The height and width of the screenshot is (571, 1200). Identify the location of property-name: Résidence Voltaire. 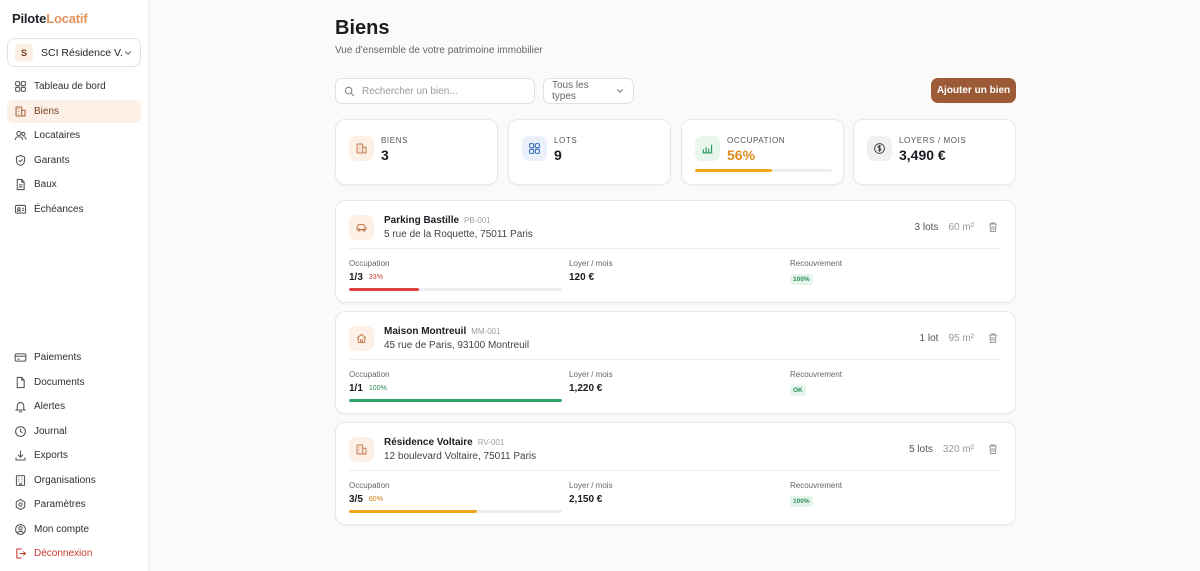
(428, 442).